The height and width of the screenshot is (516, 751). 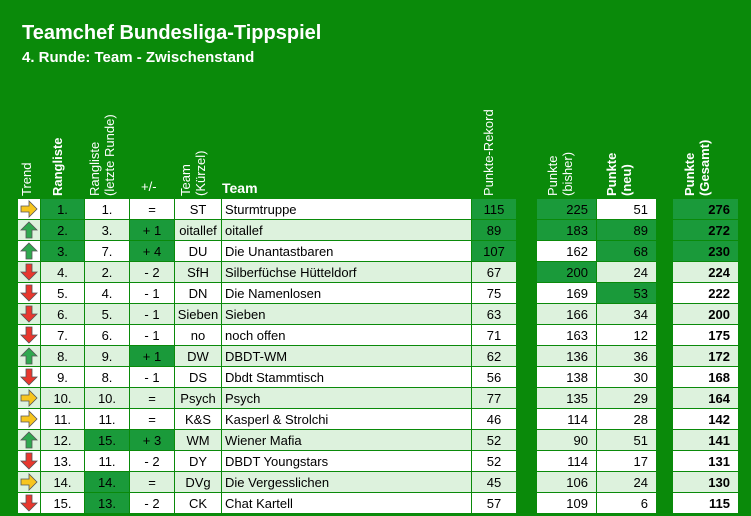 What do you see at coordinates (494, 482) in the screenshot?
I see `record-cell: 45` at bounding box center [494, 482].